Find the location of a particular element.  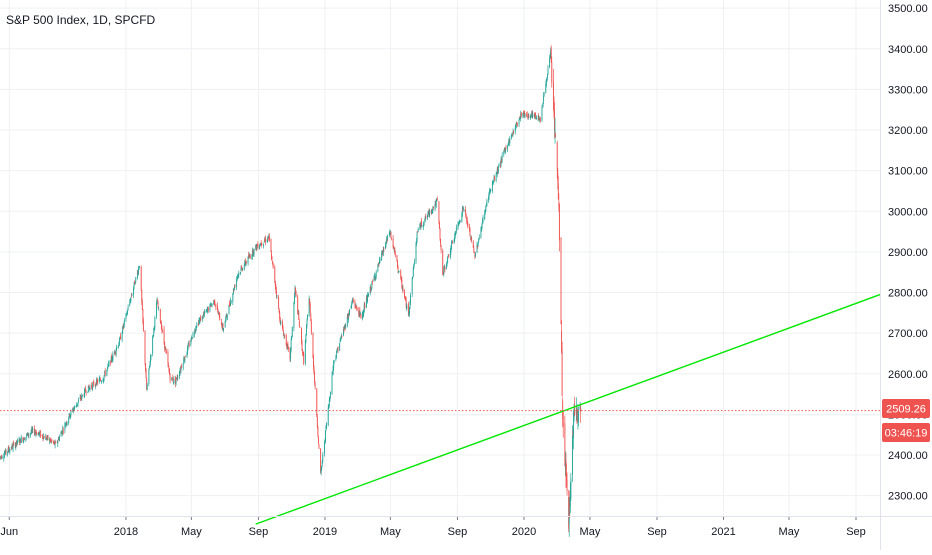

y-tick-label: 2700.00 is located at coordinates (908, 334).